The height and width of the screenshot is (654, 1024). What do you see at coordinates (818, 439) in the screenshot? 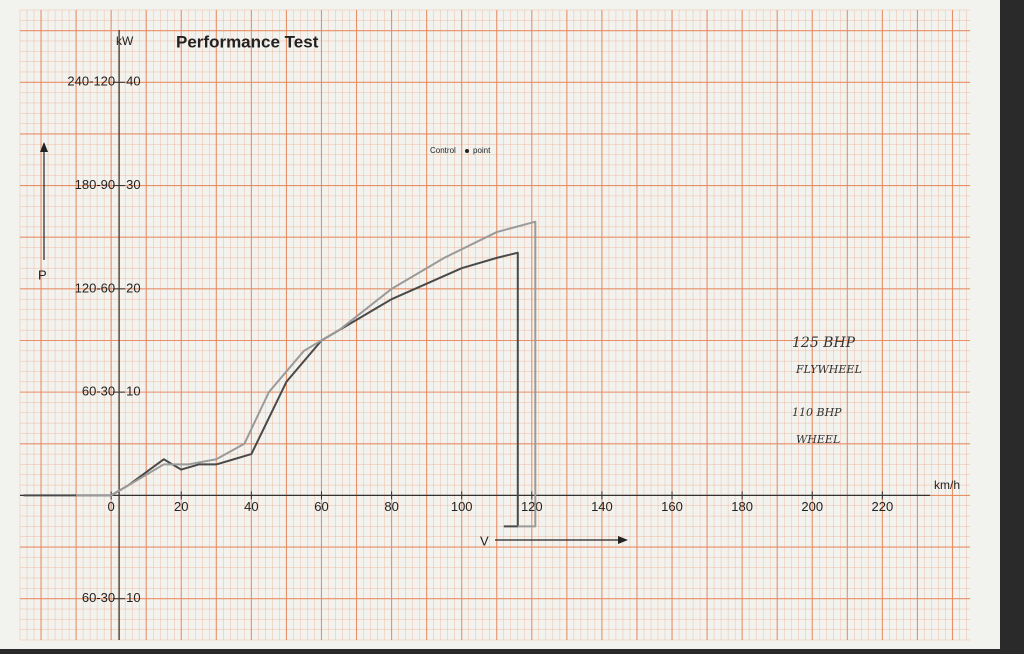
I see `annotation: WHEEL` at bounding box center [818, 439].